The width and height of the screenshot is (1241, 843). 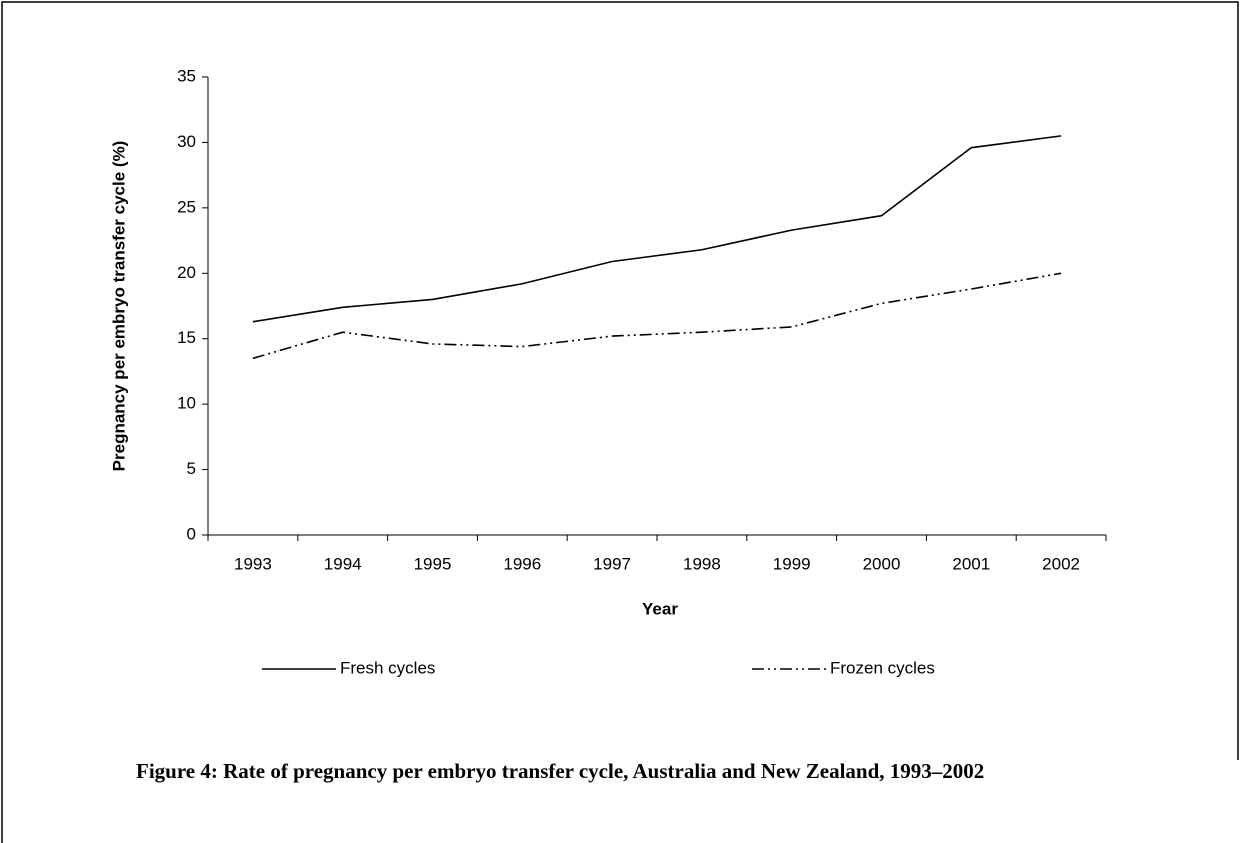 What do you see at coordinates (118, 306) in the screenshot?
I see `y-axis-title: Pregnancy per embryo transfer cycle (%)` at bounding box center [118, 306].